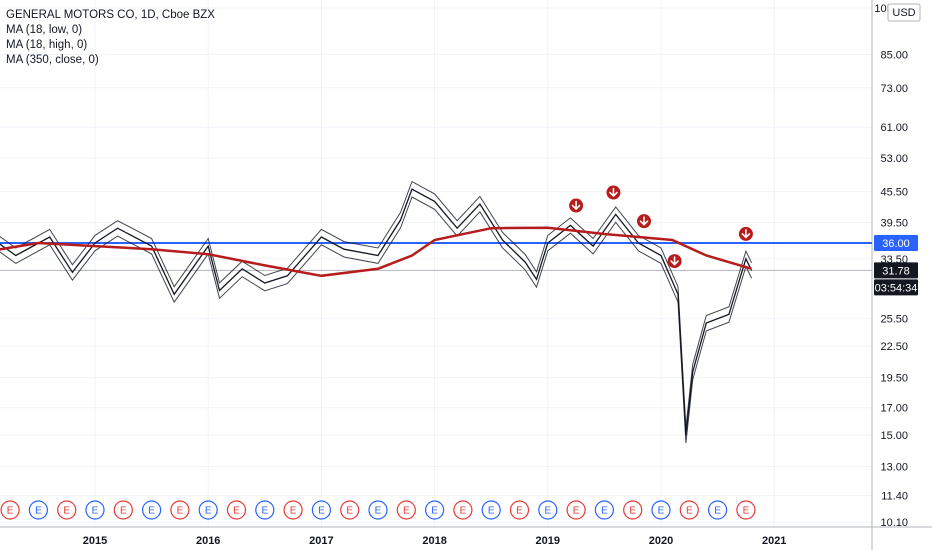 Image resolution: width=932 pixels, height=550 pixels. What do you see at coordinates (894, 89) in the screenshot?
I see `y-tick-label: 73.00` at bounding box center [894, 89].